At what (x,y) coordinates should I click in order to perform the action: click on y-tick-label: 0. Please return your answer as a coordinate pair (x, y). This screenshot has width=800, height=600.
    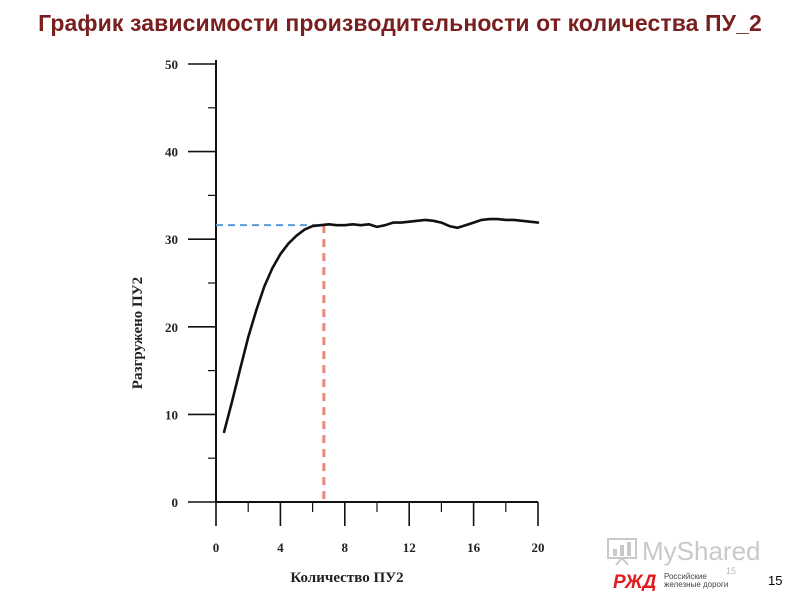
    Looking at the image, I should click on (175, 502).